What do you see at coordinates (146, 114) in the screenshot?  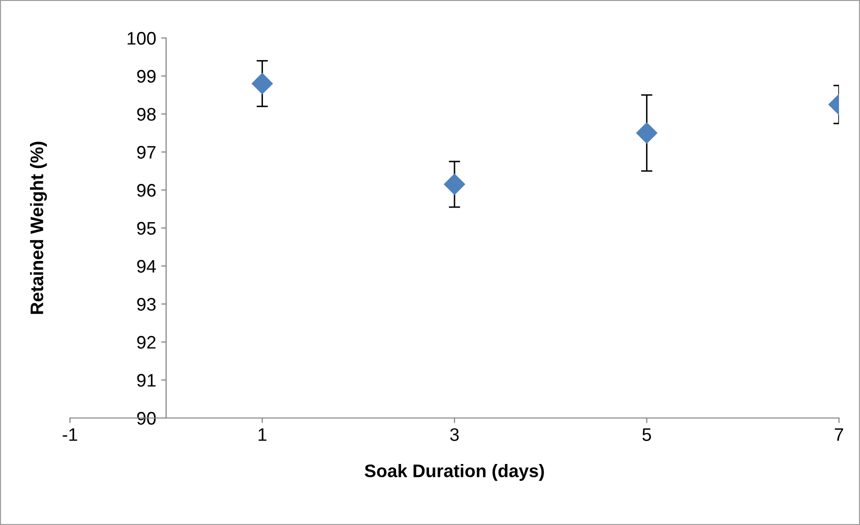 I see `y-tick-label: 98` at bounding box center [146, 114].